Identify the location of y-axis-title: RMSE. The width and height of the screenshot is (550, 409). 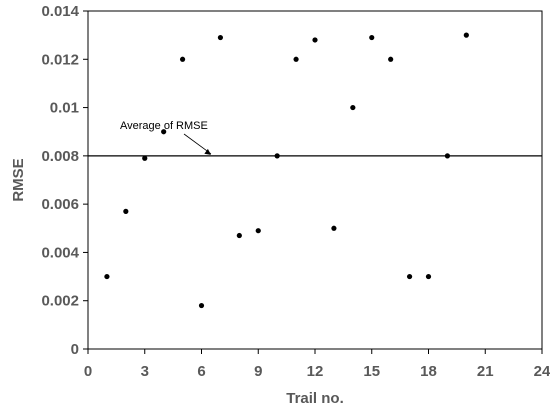
(18, 179).